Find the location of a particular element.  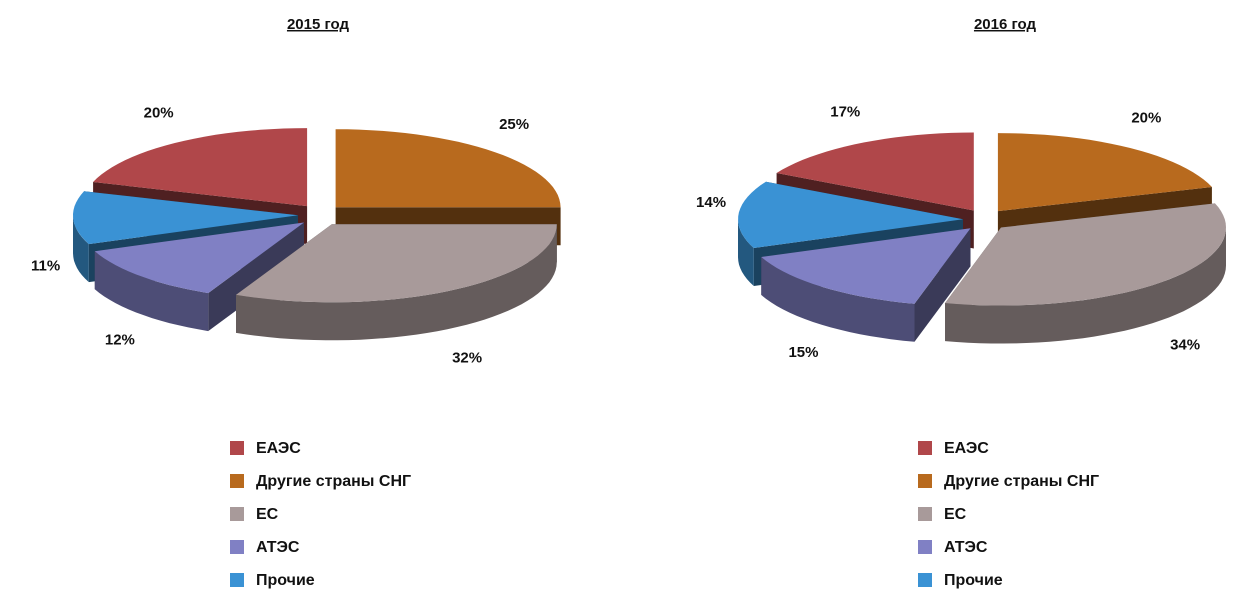

data-label: 32% is located at coordinates (467, 357).